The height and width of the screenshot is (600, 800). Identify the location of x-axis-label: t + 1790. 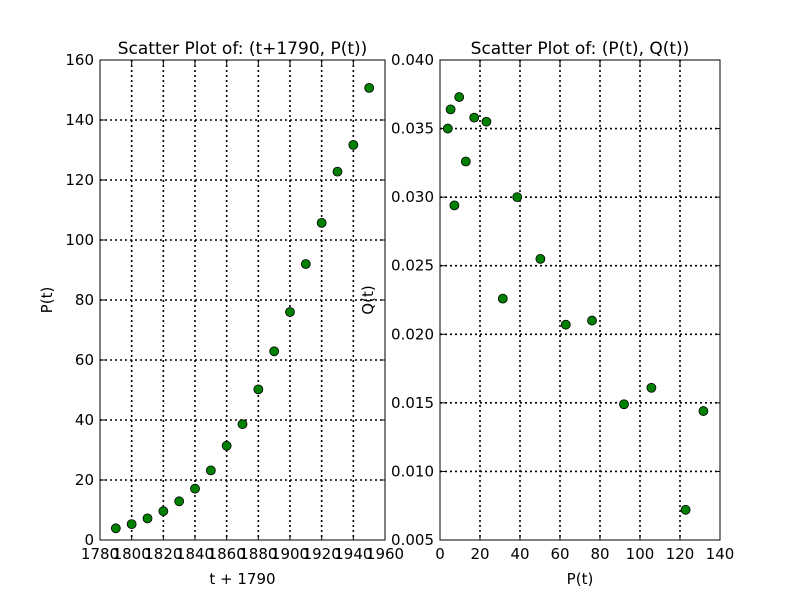
(242, 579).